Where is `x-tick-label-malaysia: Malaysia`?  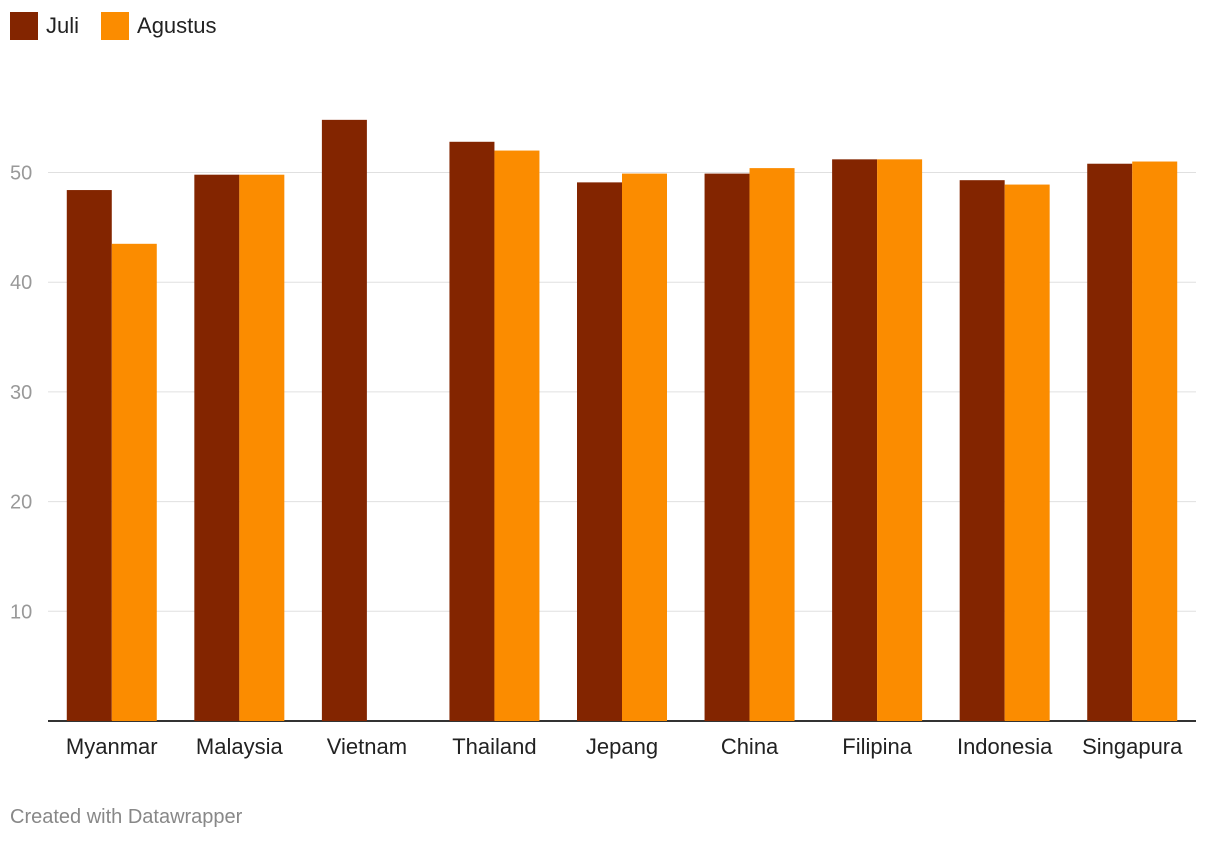
x-tick-label-malaysia: Malaysia is located at coordinates (240, 746).